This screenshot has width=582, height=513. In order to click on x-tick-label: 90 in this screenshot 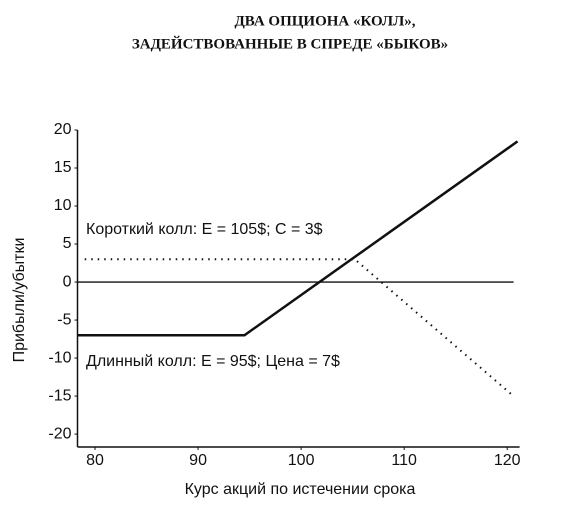, I will do `click(198, 460)`.